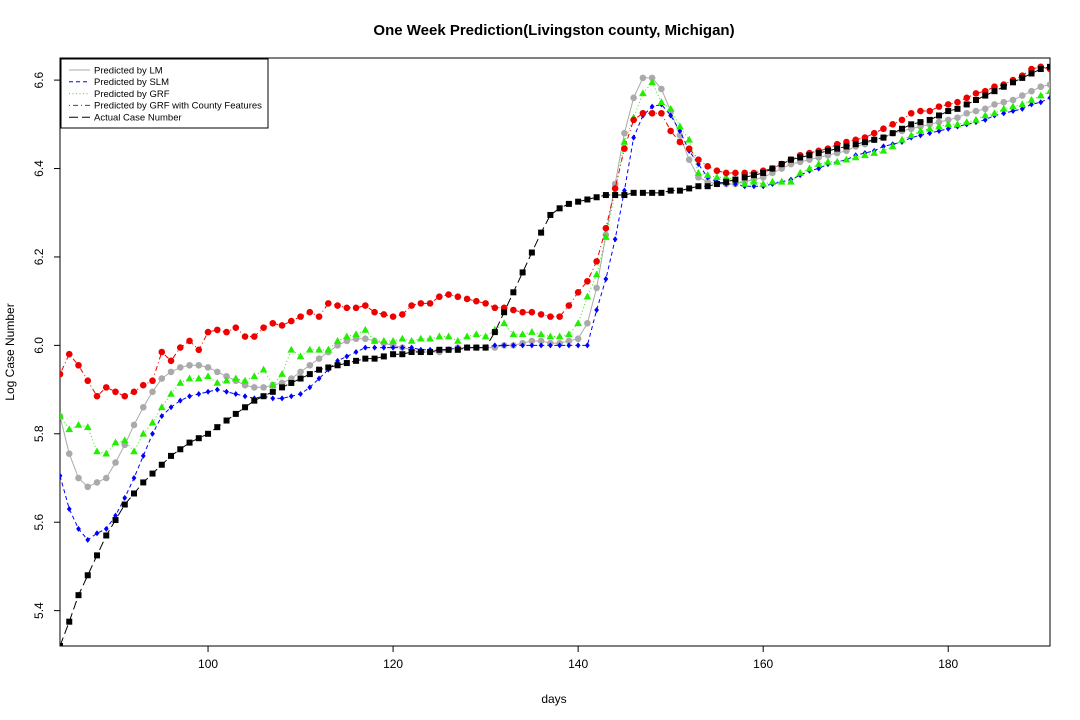  Describe the element at coordinates (39, 168) in the screenshot. I see `y-tick-label: 6.4` at that location.